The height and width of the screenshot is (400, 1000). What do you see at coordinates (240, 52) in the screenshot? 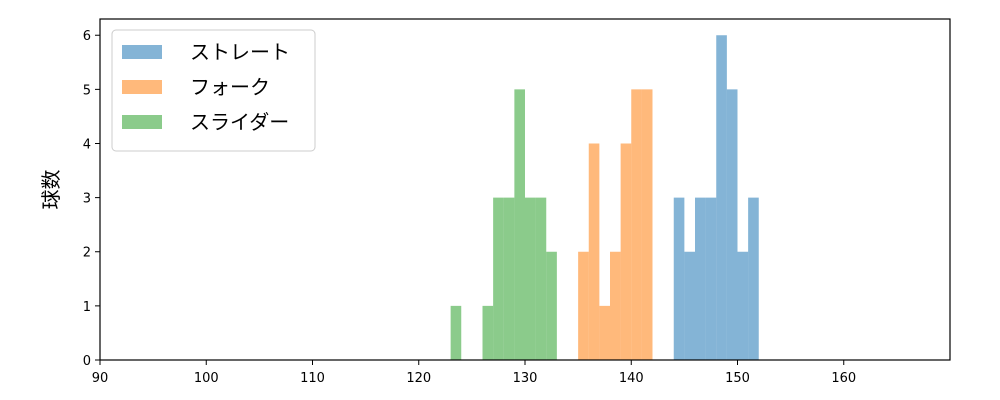
I see `legend-label: ストレート` at bounding box center [240, 52].